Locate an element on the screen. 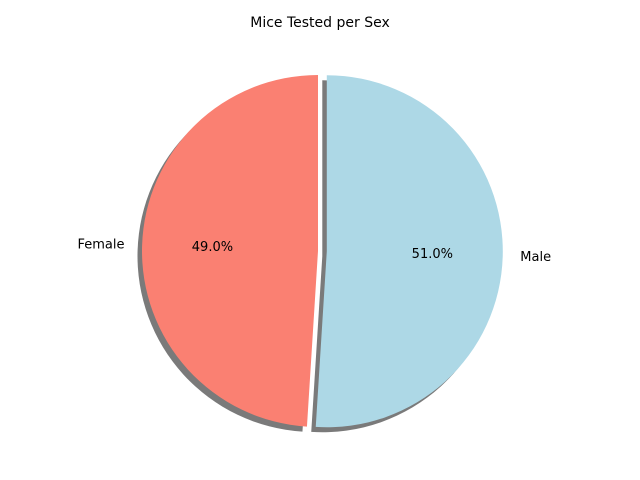  slice-label-female: Female is located at coordinates (100, 244).